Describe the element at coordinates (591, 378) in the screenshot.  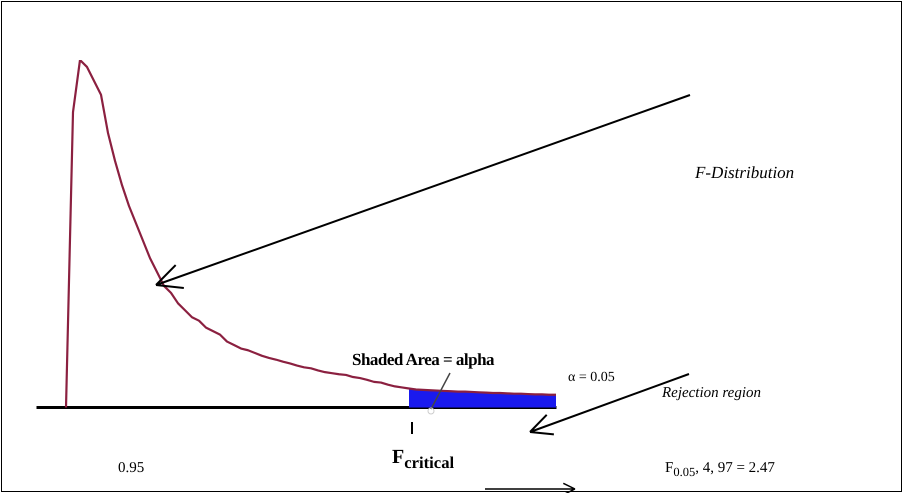
I see `text: α = 0.05` at that location.